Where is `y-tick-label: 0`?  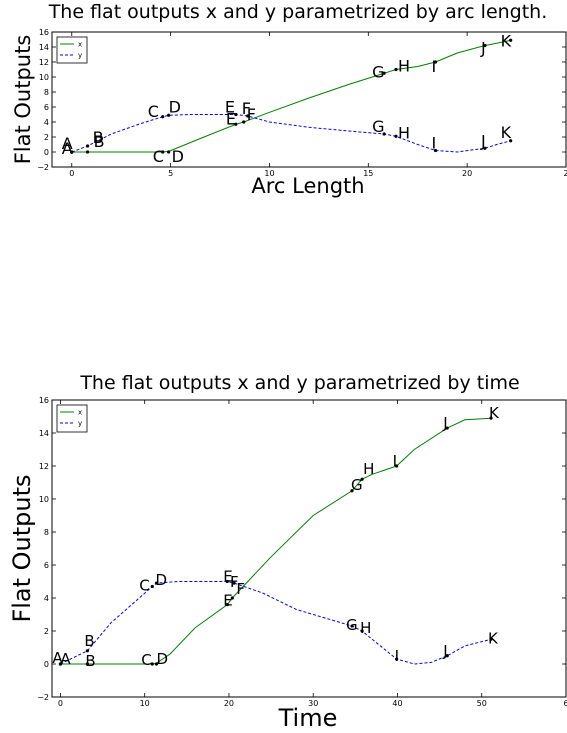
y-tick-label: 0 is located at coordinates (46, 664).